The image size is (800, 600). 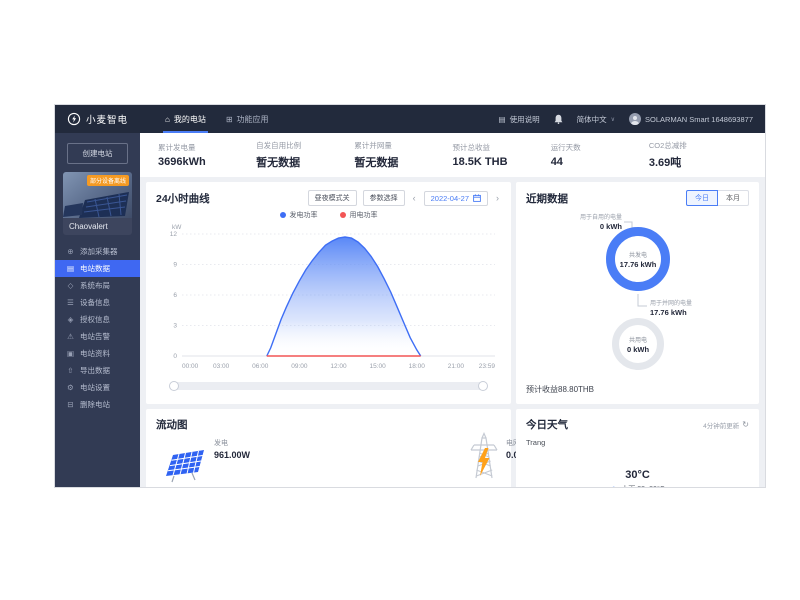 I want to click on help-label: 使用说明, so click(x=524, y=119).